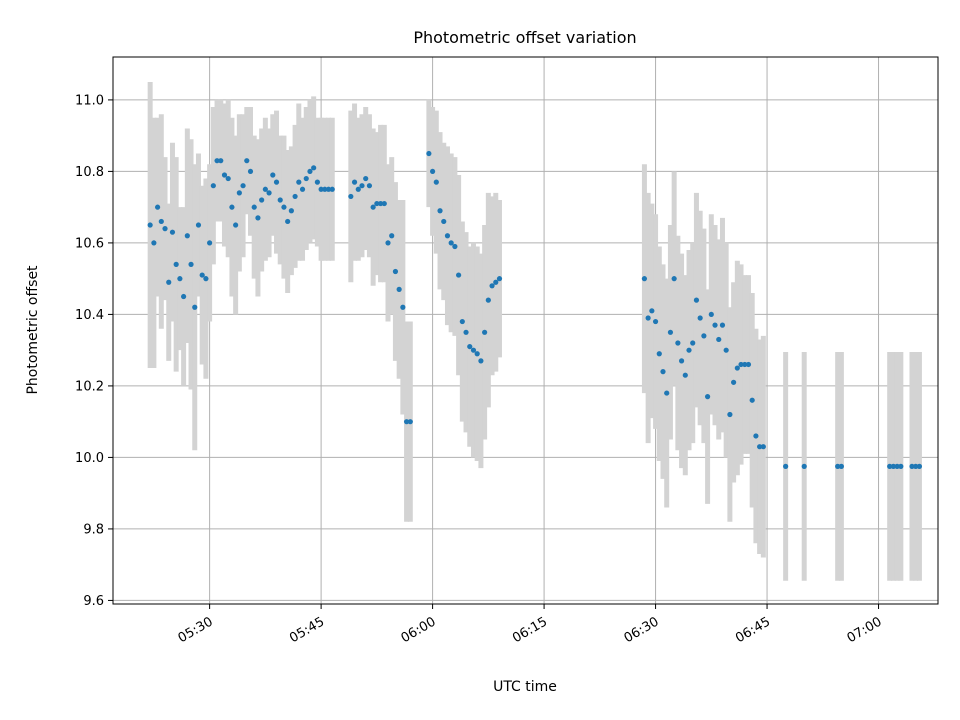 This screenshot has width=960, height=720. What do you see at coordinates (94, 351) in the screenshot?
I see `y-axis: 9.6 9.8 10.0 10.2 10.4 10.6 10.8 11.0` at bounding box center [94, 351].